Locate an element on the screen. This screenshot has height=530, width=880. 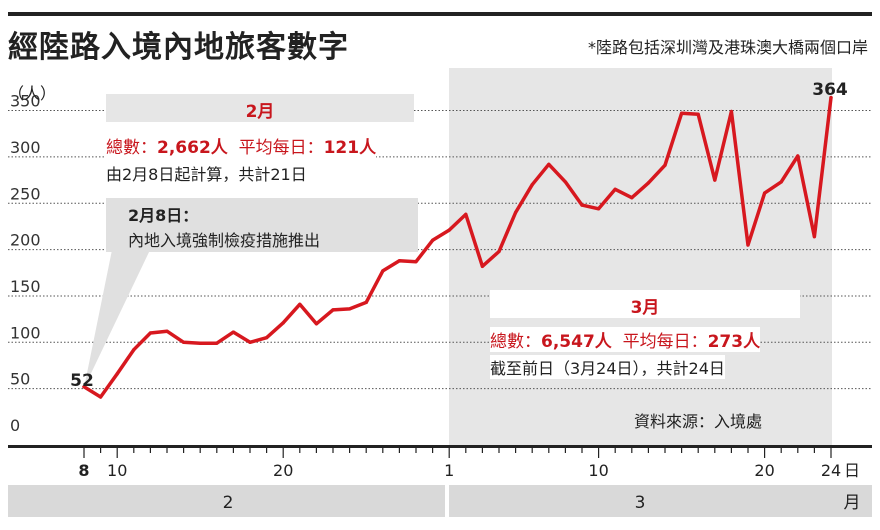
feb-avg-value: 121人 is located at coordinates (350, 148).